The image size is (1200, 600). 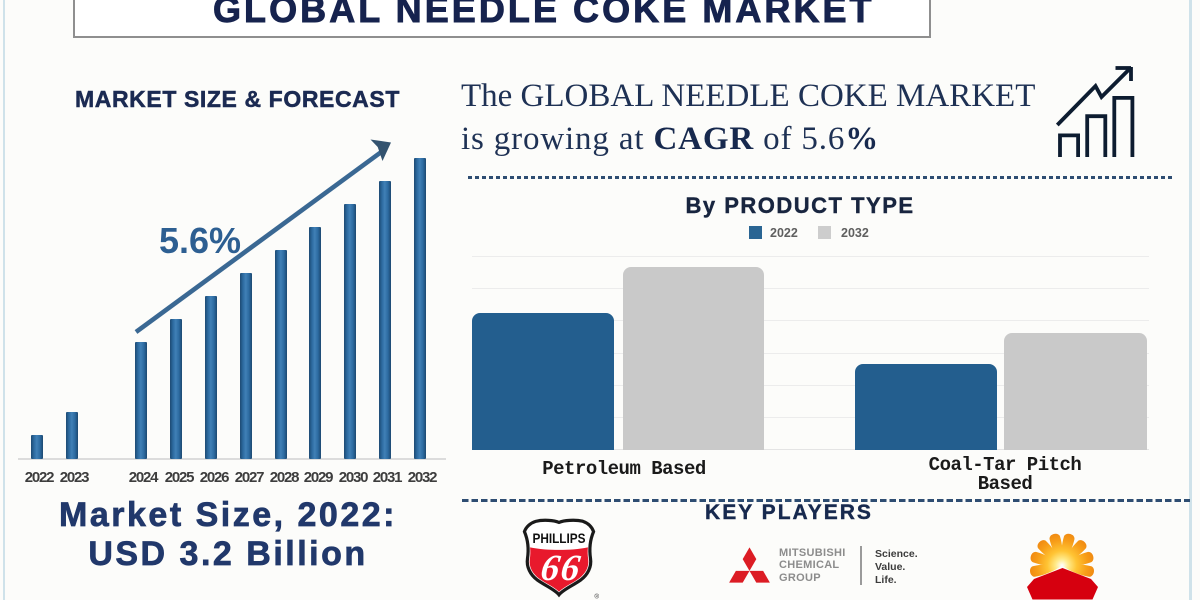 I want to click on svg-text: PHILLIPS, so click(x=558, y=538).